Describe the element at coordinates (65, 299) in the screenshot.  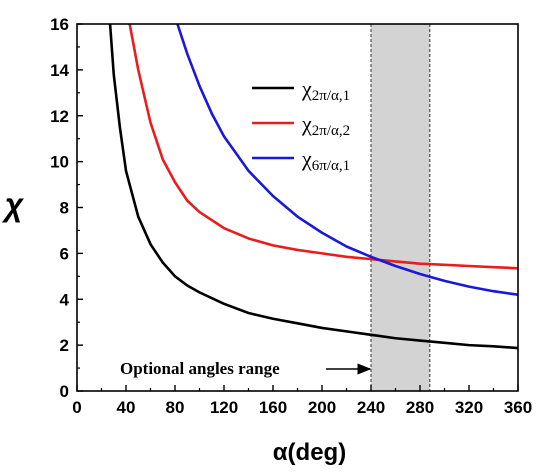
I see `y-tick-label: 4` at that location.